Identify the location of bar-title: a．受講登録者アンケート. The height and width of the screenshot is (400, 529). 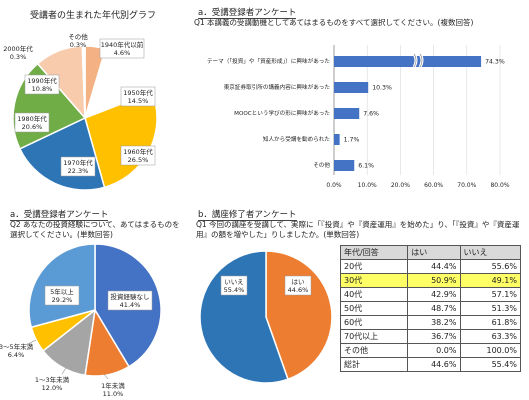
(247, 13).